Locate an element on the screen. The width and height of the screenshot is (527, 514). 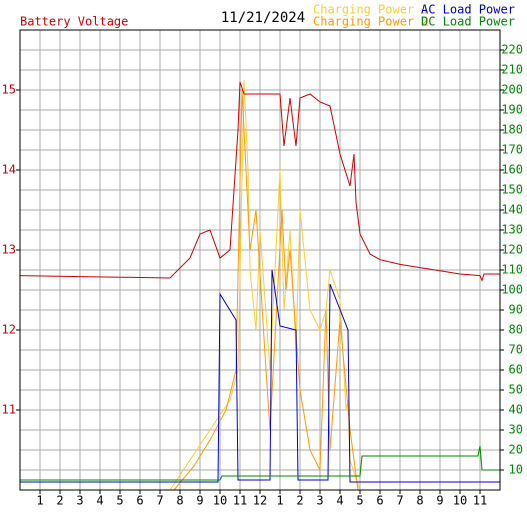
y2-tick-label: 80 is located at coordinates (516, 330).